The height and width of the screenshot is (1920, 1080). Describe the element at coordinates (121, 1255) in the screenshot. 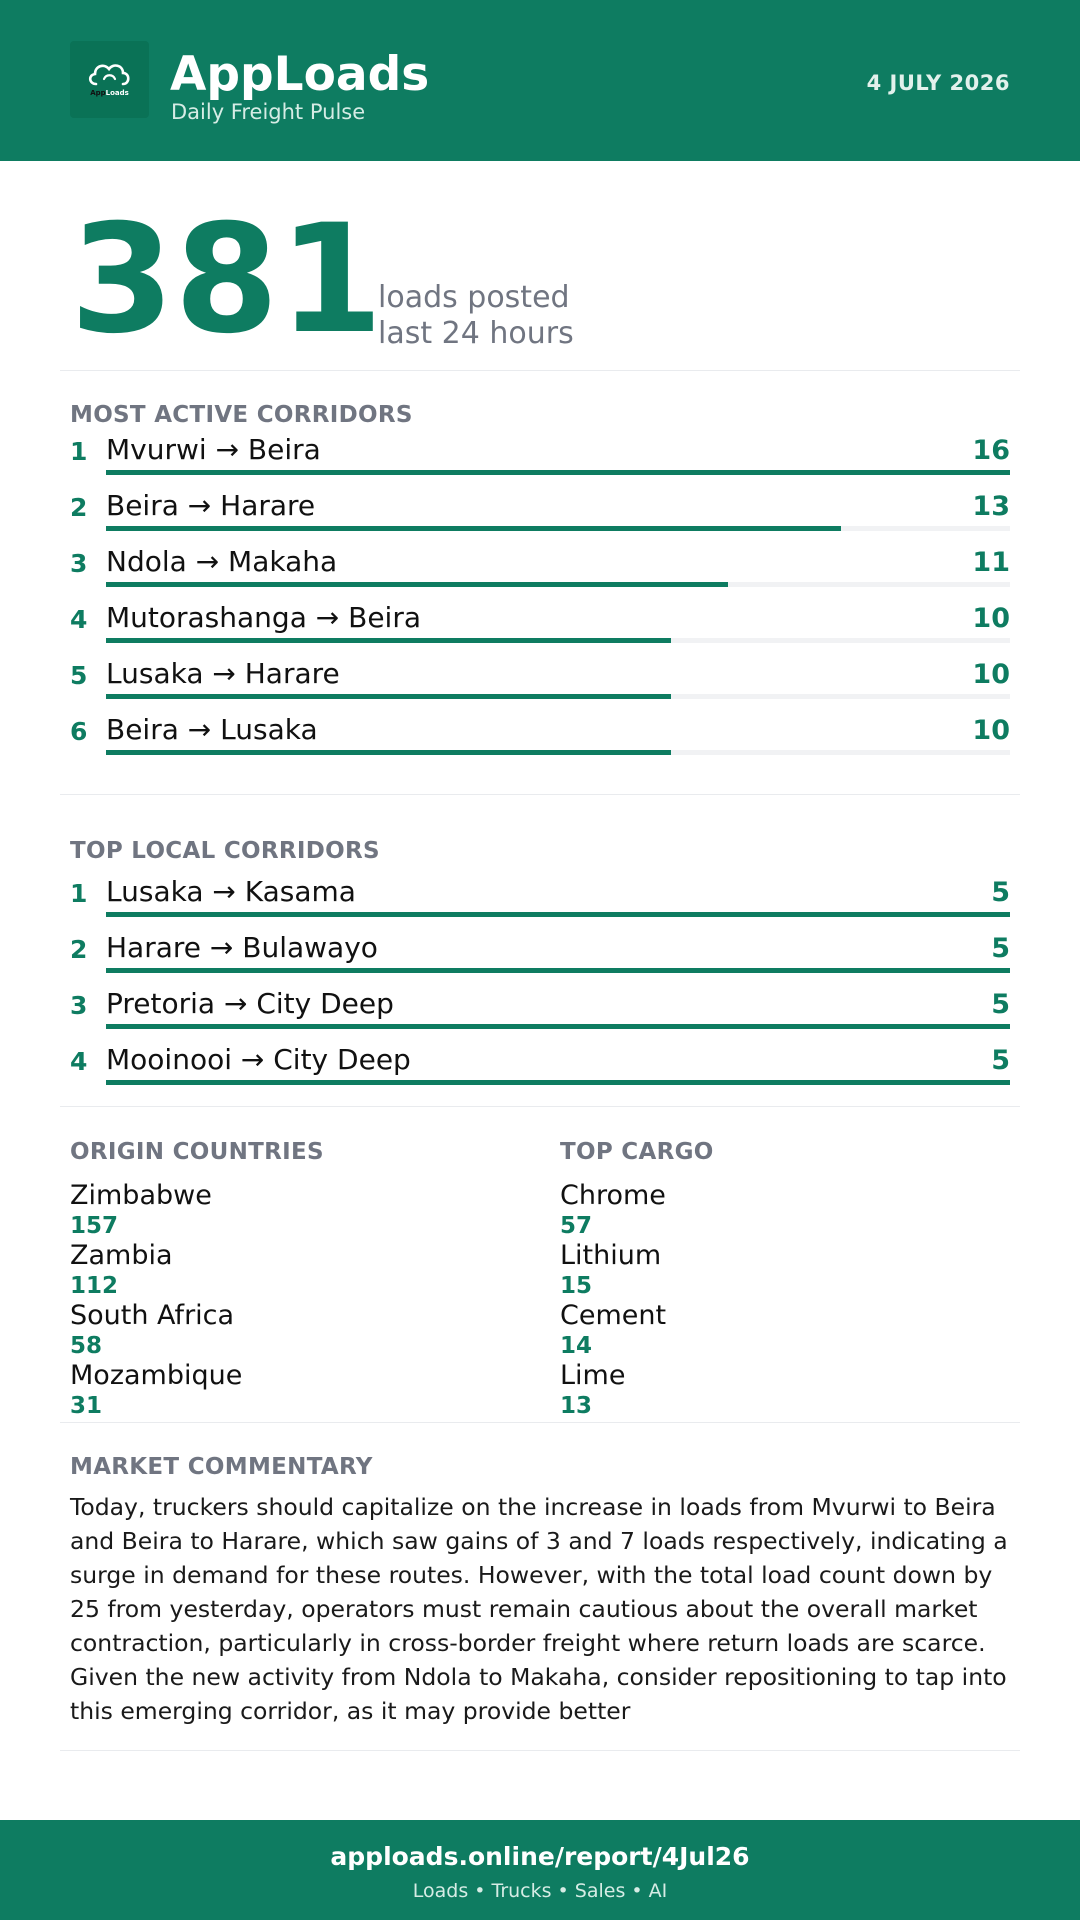

I see `origin-country-name: Zambia` at that location.